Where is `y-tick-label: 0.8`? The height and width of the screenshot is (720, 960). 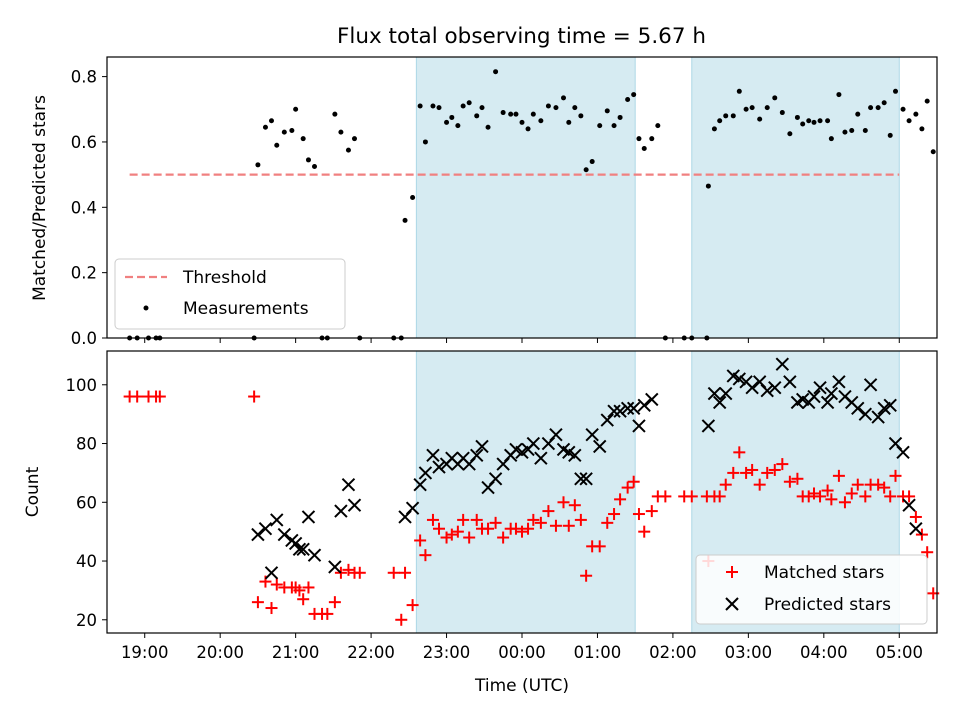
y-tick-label: 0.8 is located at coordinates (84, 77).